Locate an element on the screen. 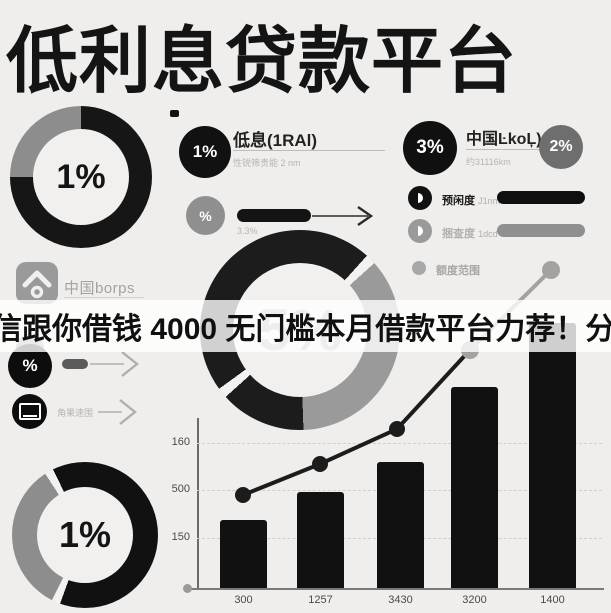 The image size is (611, 613). home-pin-icon is located at coordinates (37, 283).